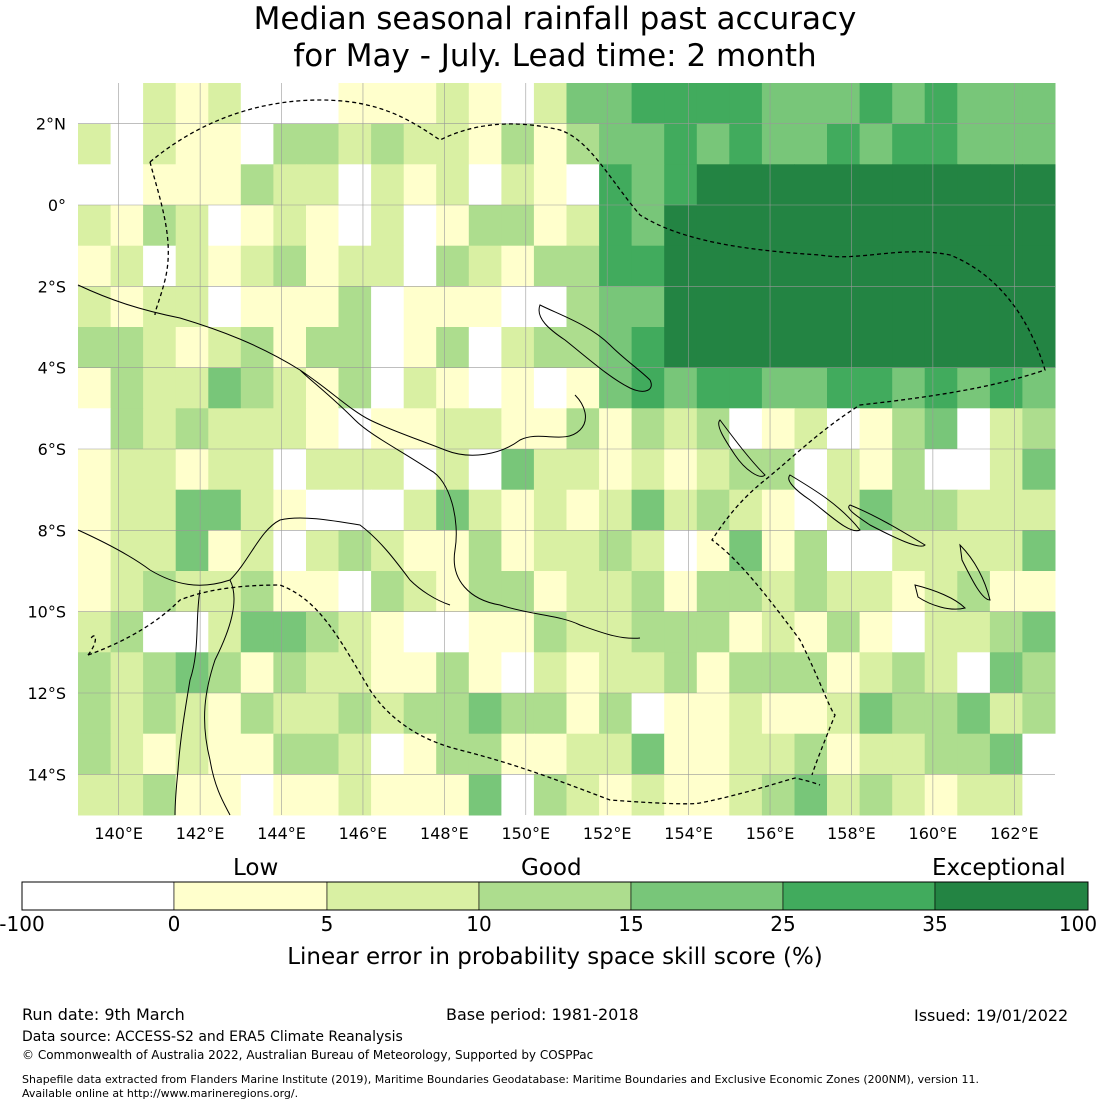 Image resolution: width=1110 pixels, height=1110 pixels. Describe the element at coordinates (542, 1014) in the screenshot. I see `base-period: Base period: 1981-2018` at that location.